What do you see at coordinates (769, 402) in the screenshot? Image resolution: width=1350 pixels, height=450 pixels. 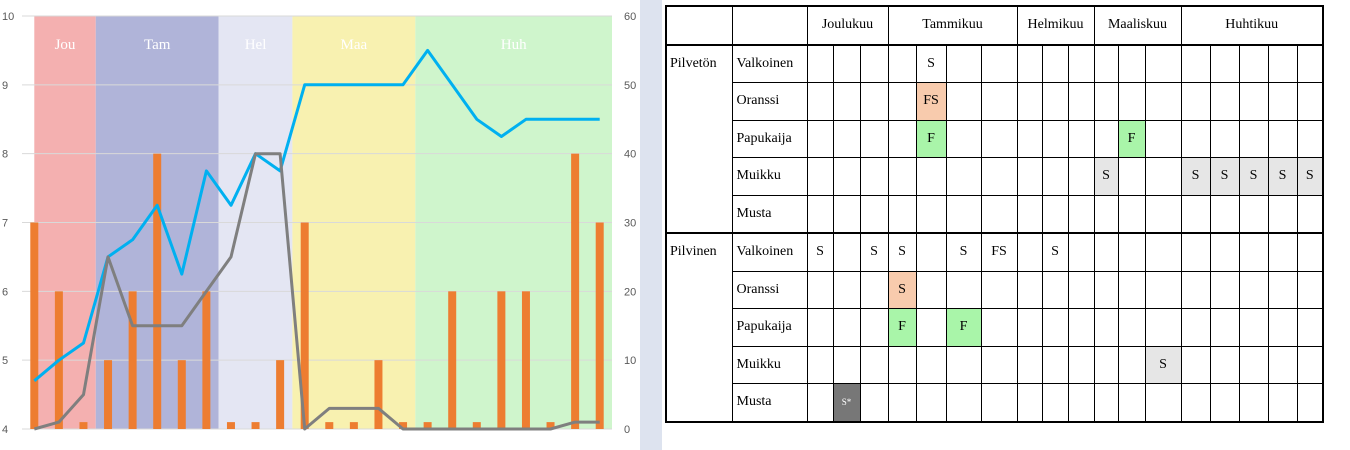 I see `row-label: Musta` at bounding box center [769, 402].